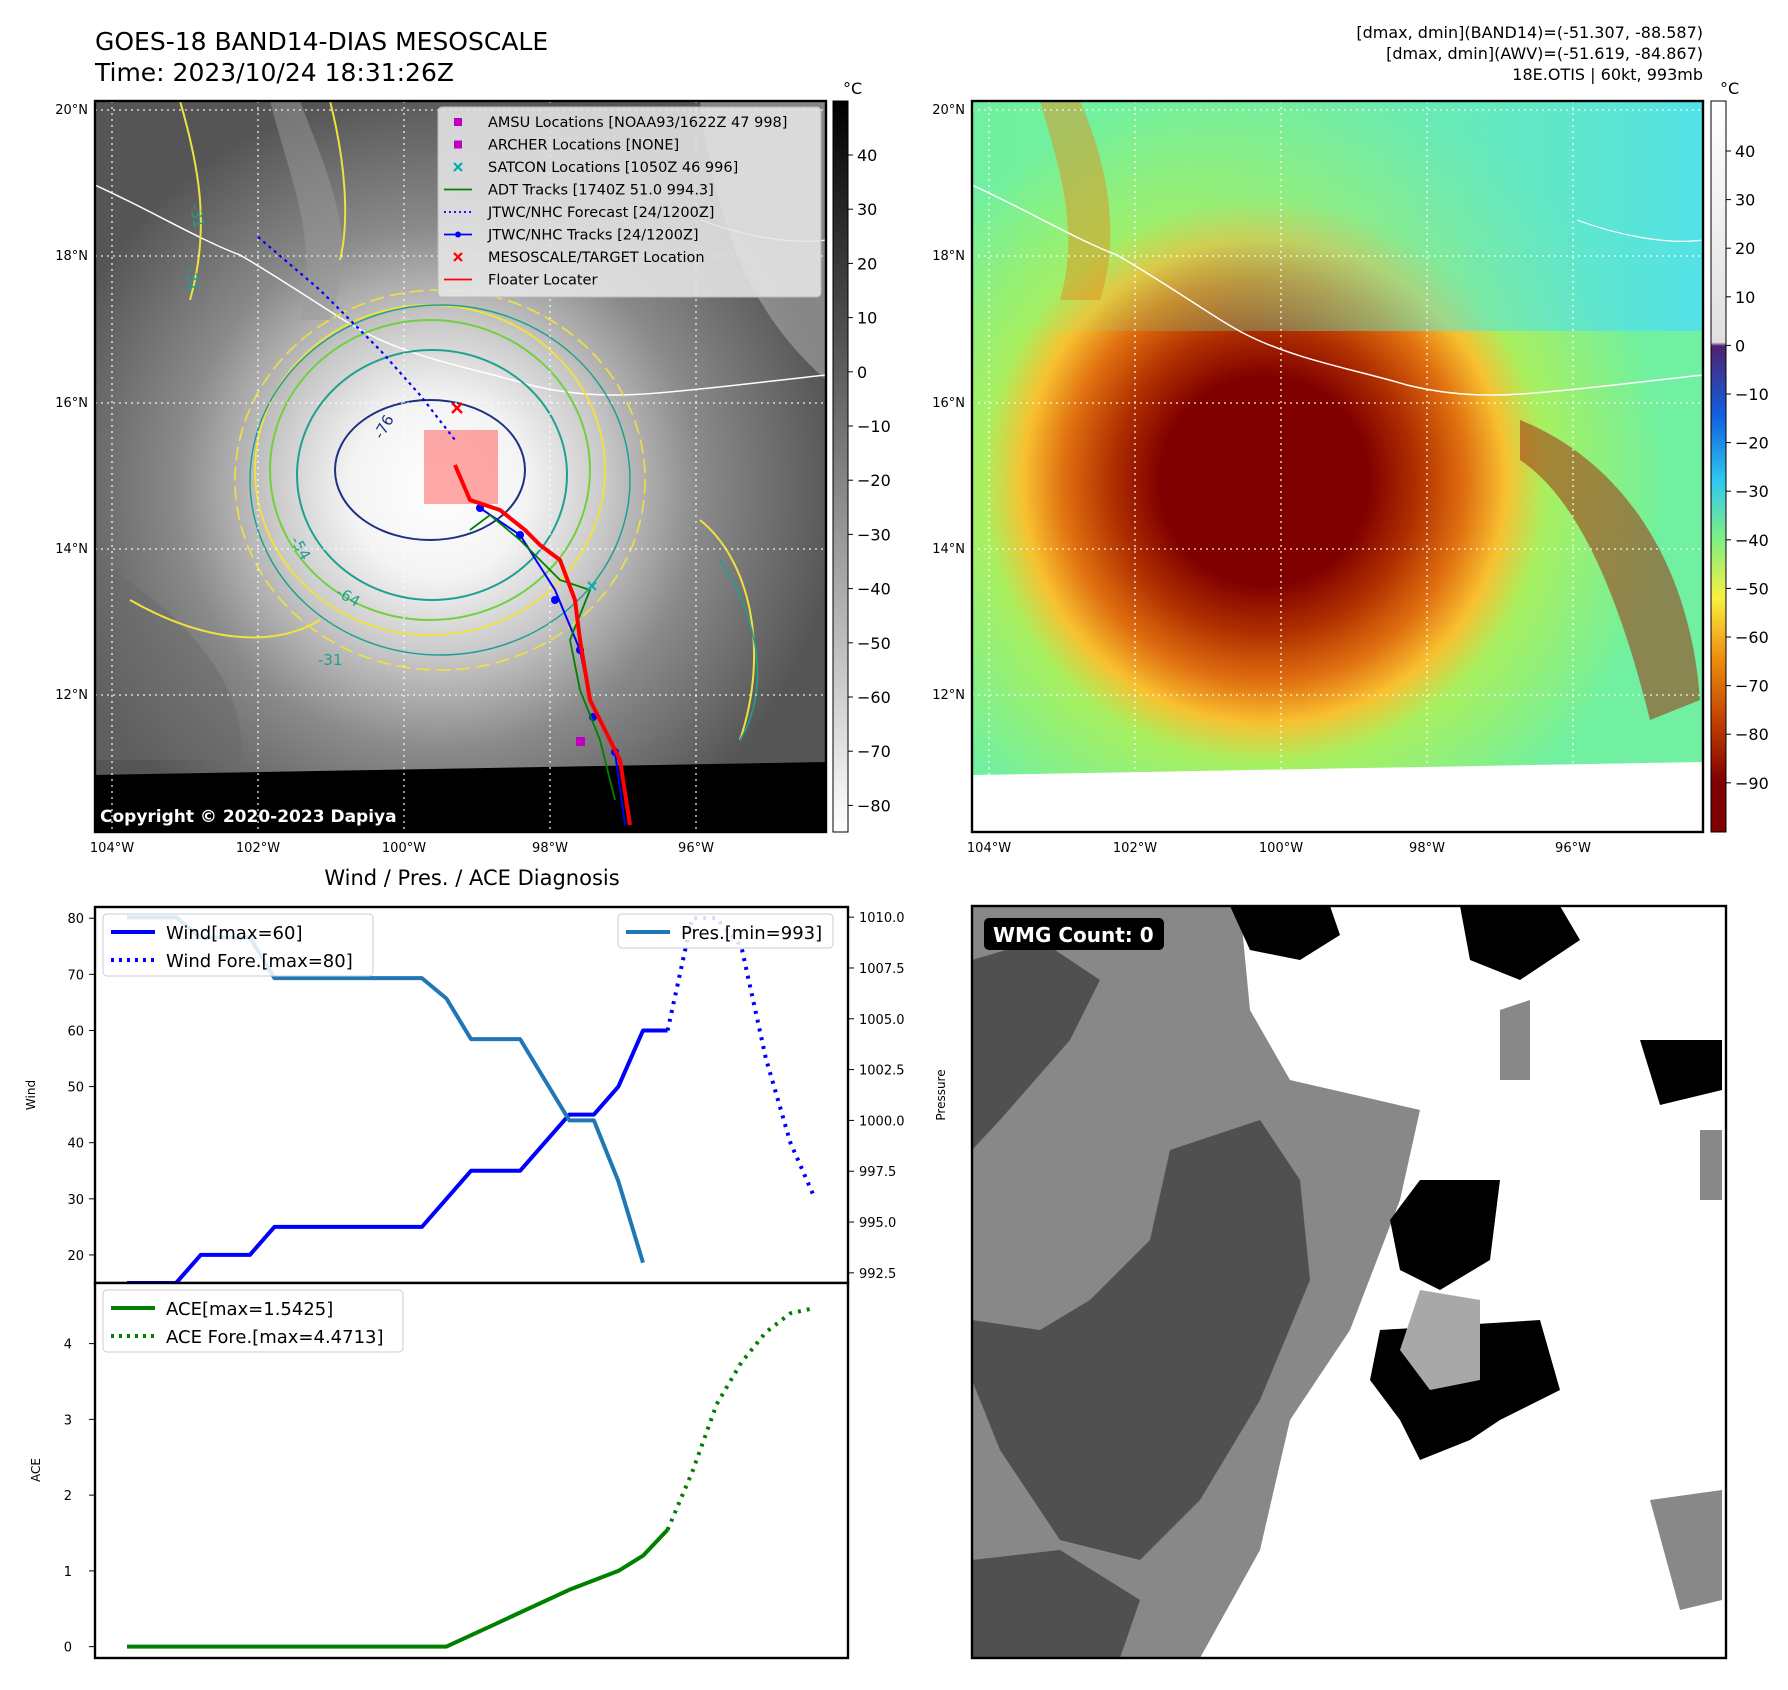 The image size is (1788, 1690). I want to click on pressure-axis-label: Pressure, so click(941, 1094).